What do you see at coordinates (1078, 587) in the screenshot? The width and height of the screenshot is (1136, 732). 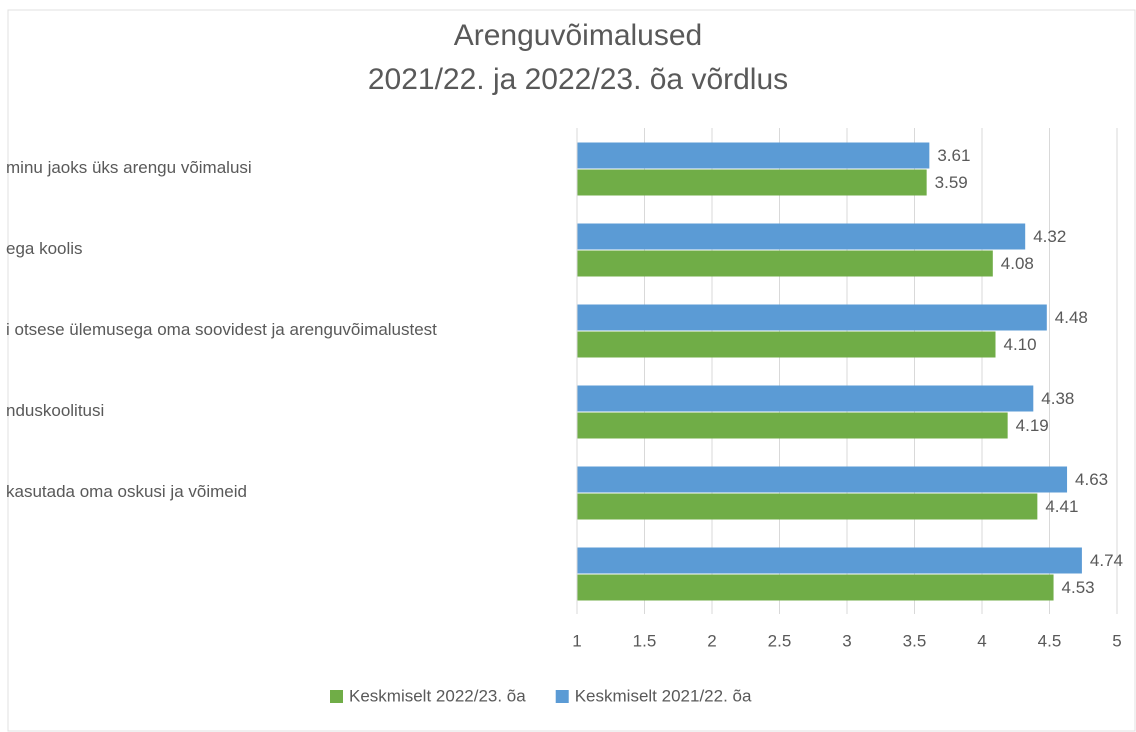 I see `data-label: 4.53` at bounding box center [1078, 587].